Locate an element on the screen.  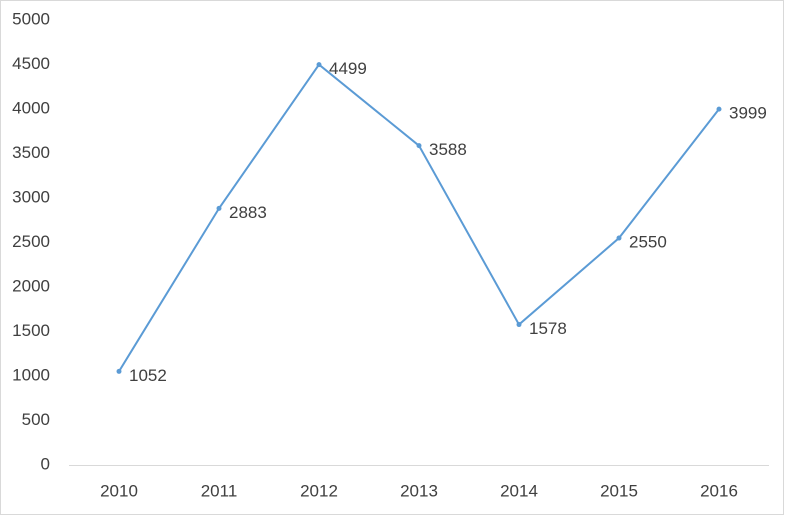
y-tick-label: 4500 is located at coordinates (31, 63).